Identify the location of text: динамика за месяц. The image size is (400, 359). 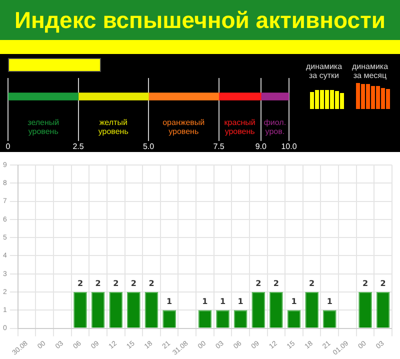
(370, 71).